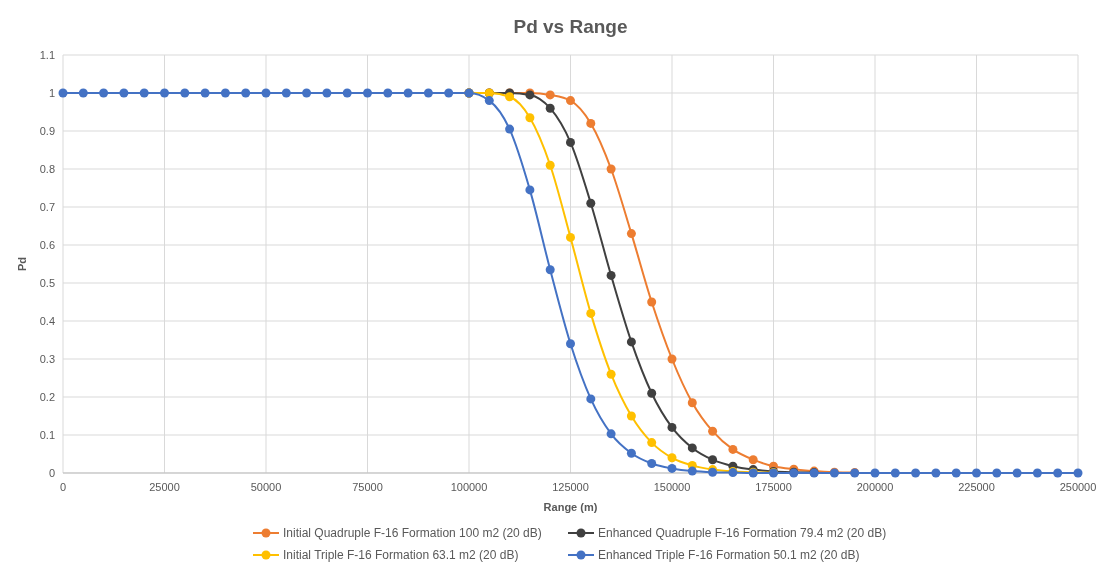  What do you see at coordinates (47, 55) in the screenshot?
I see `y-tick-label: 1.1` at bounding box center [47, 55].